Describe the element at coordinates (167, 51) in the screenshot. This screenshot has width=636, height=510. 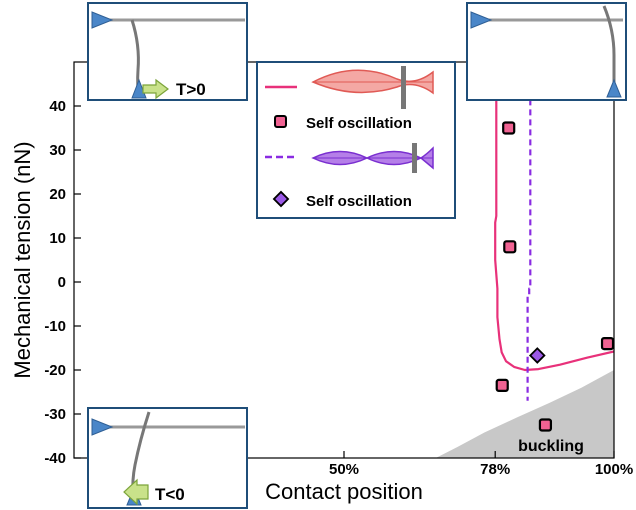
I see `inset-top-left: T>0` at that location.